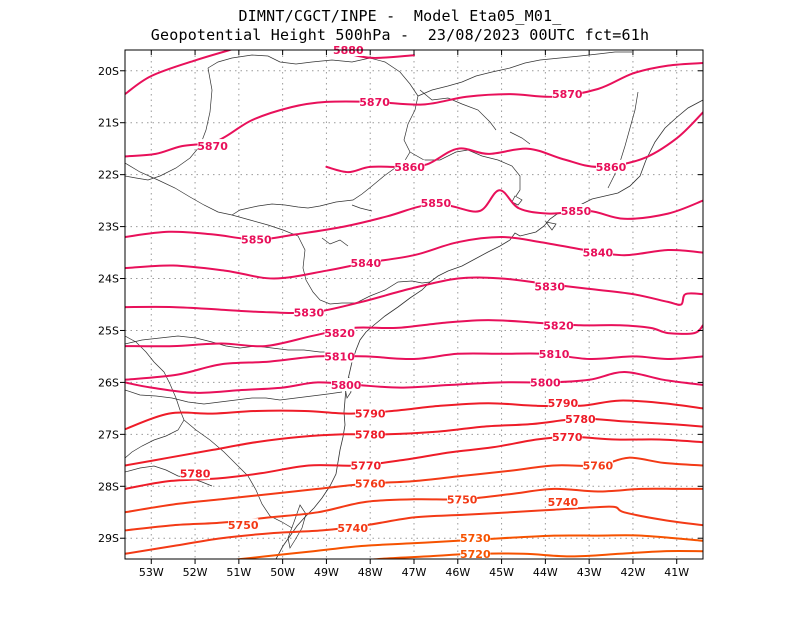 Image resolution: width=800 pixels, height=618 pixels. What do you see at coordinates (545, 572) in the screenshot?
I see `x-tick-label: 44W` at bounding box center [545, 572].